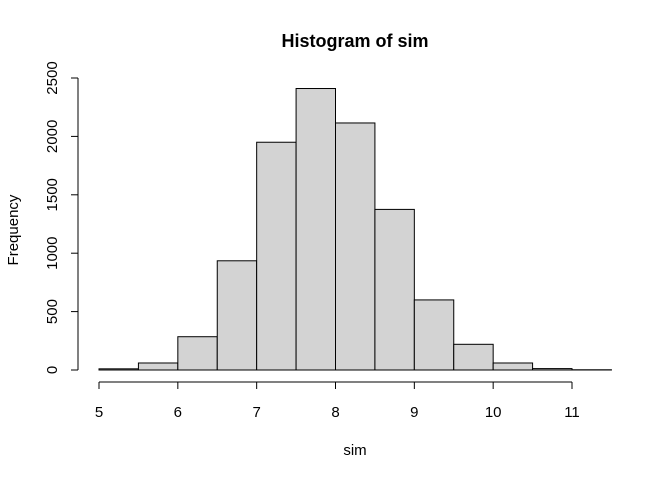  Describe the element at coordinates (52, 194) in the screenshot. I see `y-tick-label-3: 1500` at that location.